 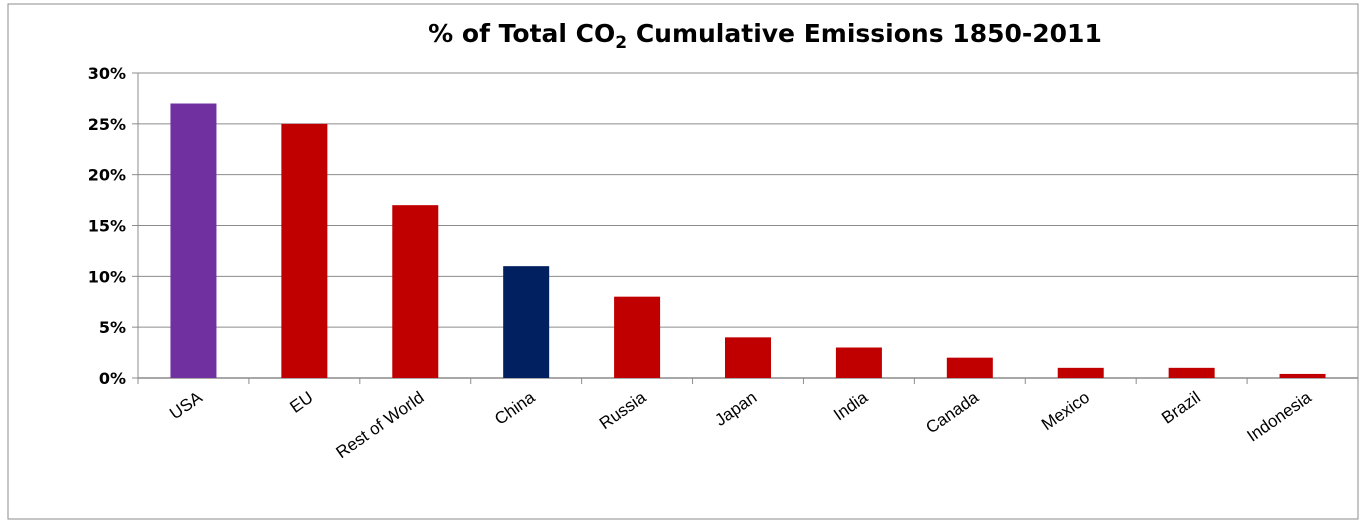 What do you see at coordinates (112, 378) in the screenshot?
I see `y-tick-label: 0%` at bounding box center [112, 378].